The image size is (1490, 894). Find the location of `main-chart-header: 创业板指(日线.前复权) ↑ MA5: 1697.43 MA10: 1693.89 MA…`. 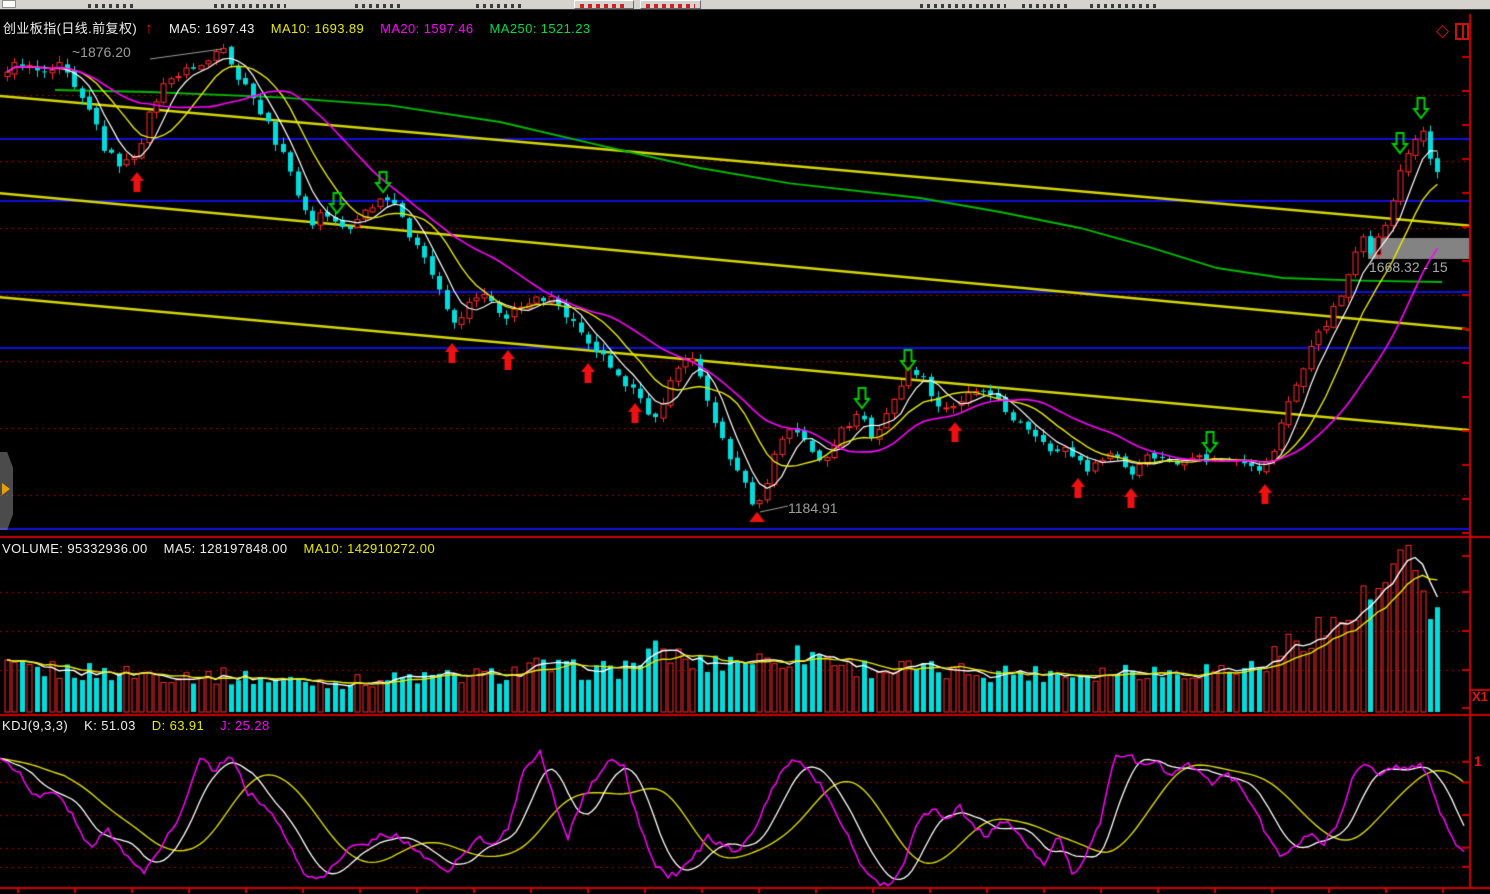

main-chart-header: 创业板指(日线.前复权) ↑ MA5: 1697.43 MA10: 1693.89 MA… is located at coordinates (305, 27).